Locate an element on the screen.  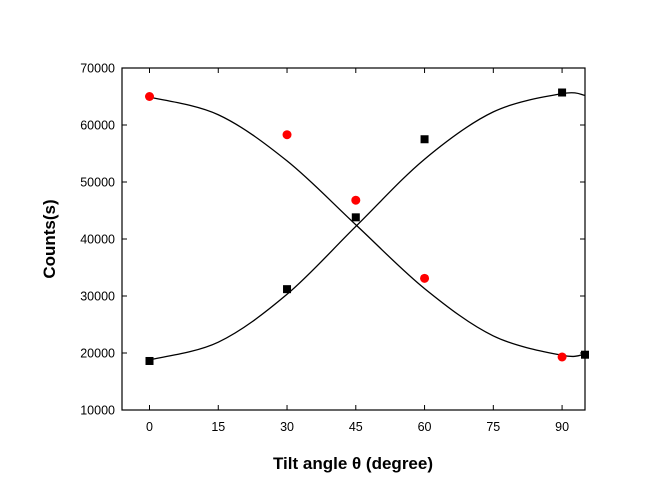
y-tick-label: 50000 is located at coordinates (97, 183).